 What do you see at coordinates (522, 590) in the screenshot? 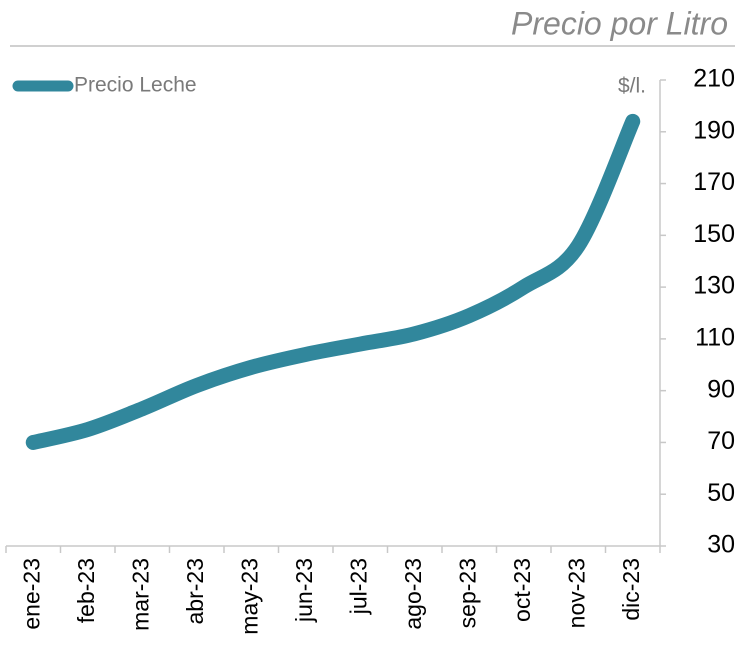
I see `x-tick-label: oct-23` at bounding box center [522, 590].